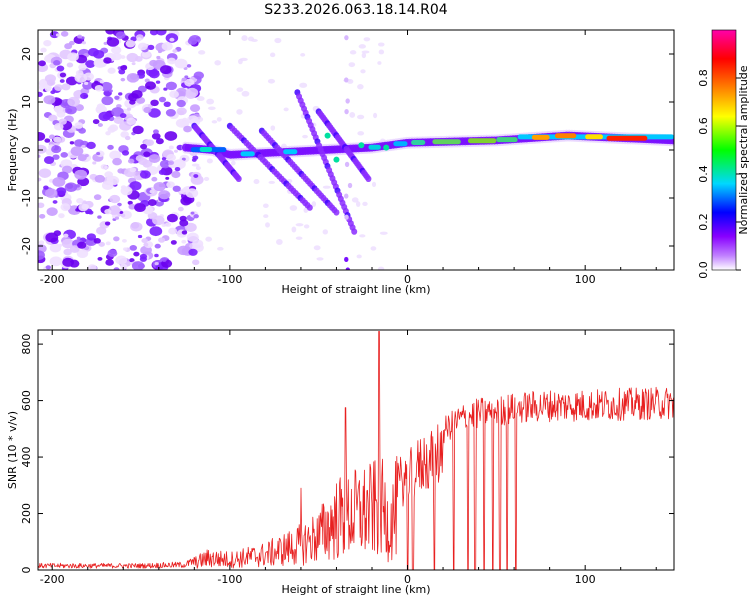  Describe the element at coordinates (585, 579) in the screenshot. I see `snr-xtick-label: 100` at that location.